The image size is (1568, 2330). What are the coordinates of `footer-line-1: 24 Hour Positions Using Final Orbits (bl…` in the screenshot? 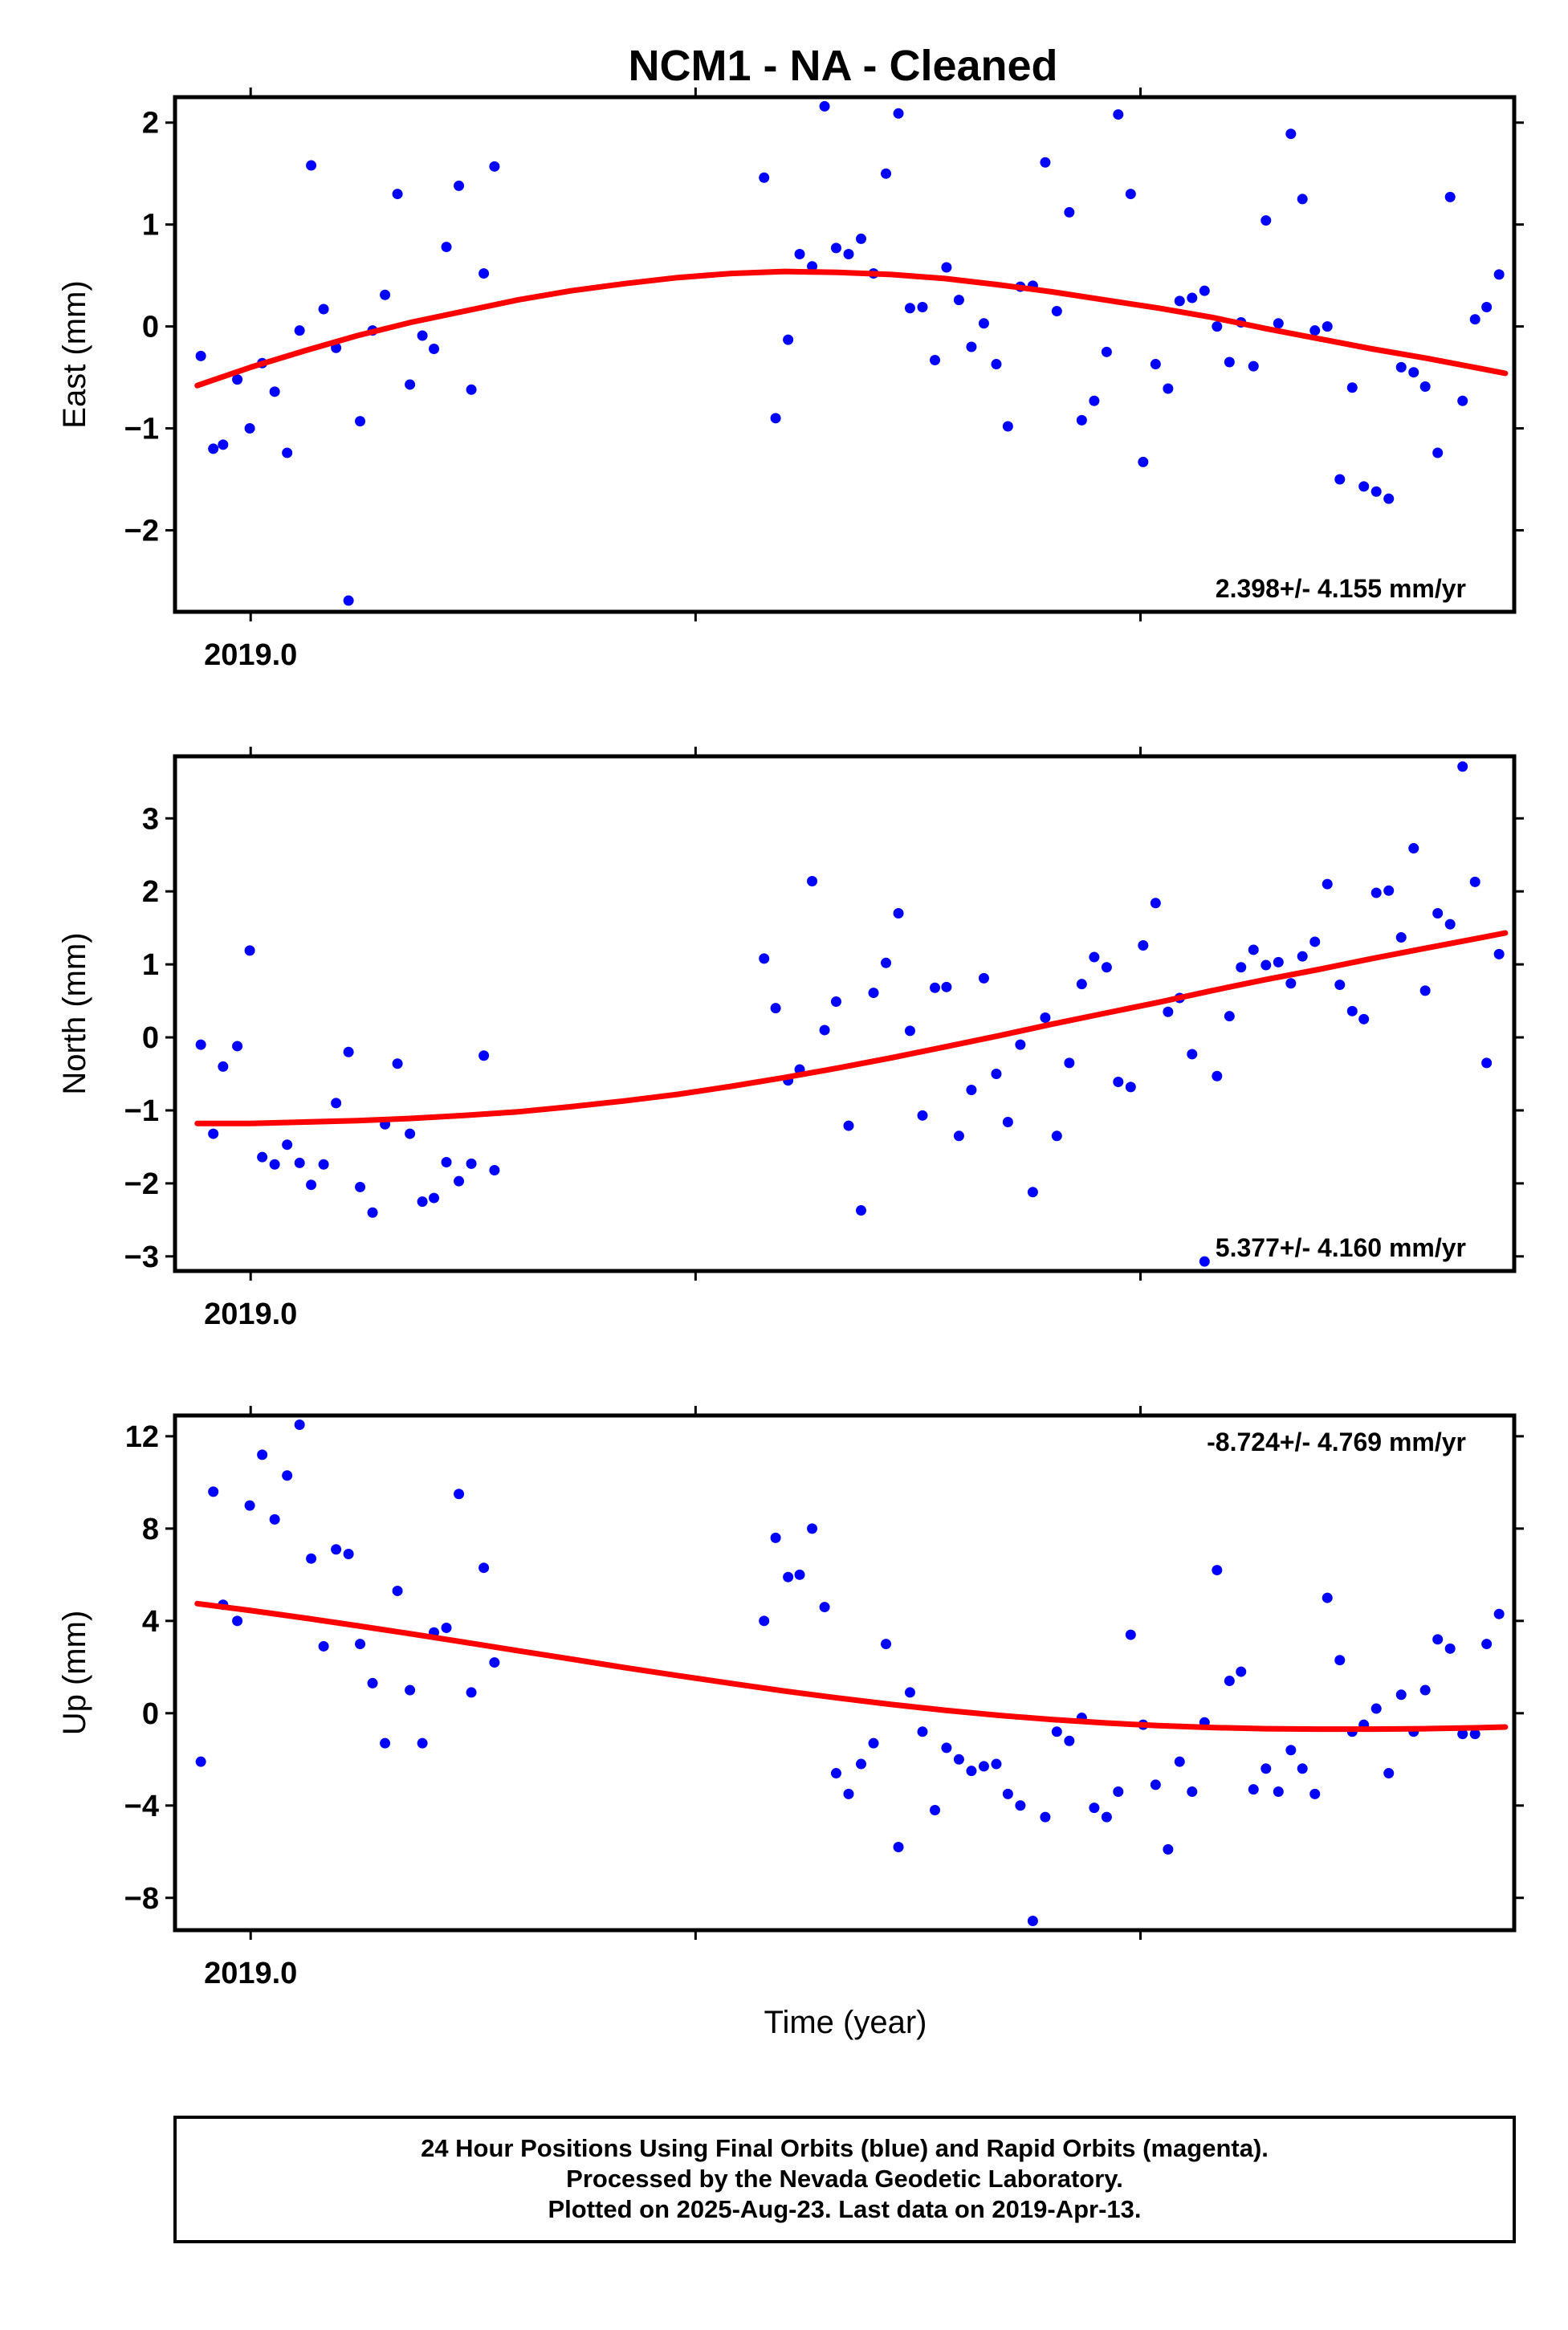 It's located at (845, 2148).